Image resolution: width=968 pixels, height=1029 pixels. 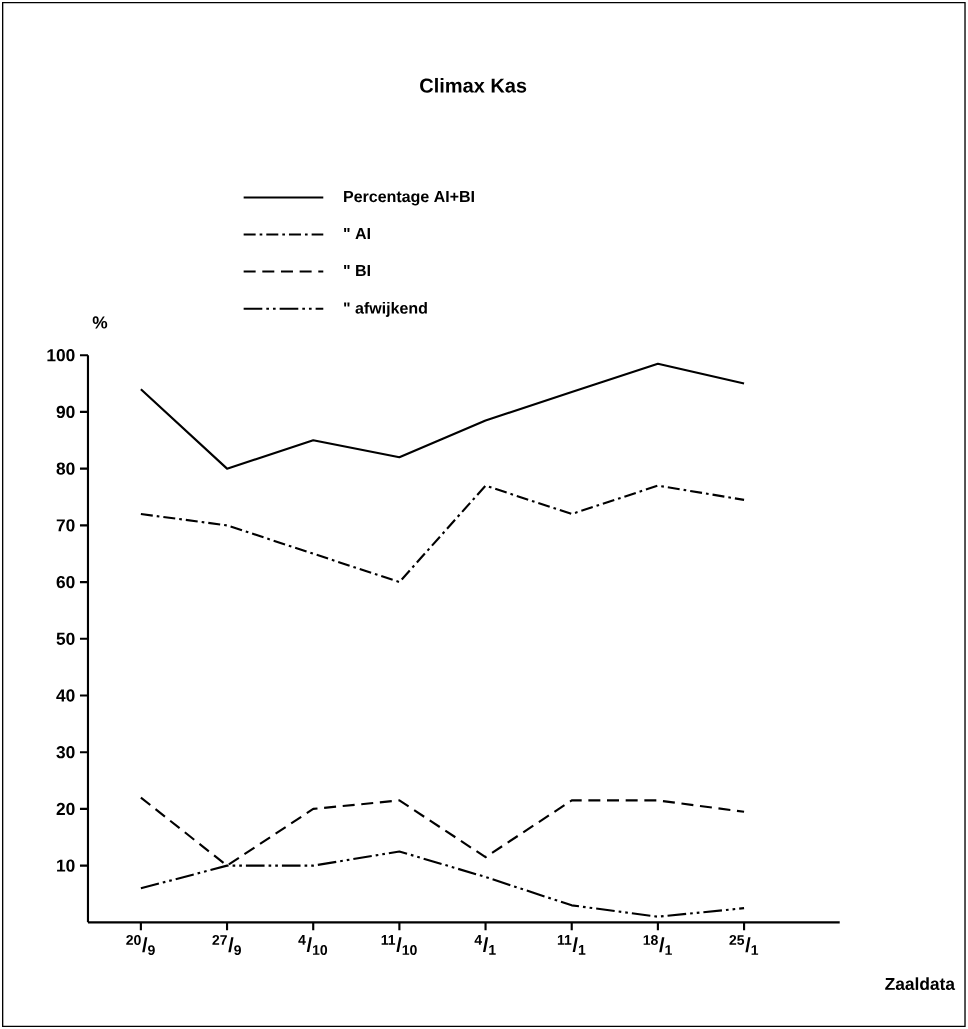 What do you see at coordinates (100, 322) in the screenshot?
I see `y-axis-title: %` at bounding box center [100, 322].